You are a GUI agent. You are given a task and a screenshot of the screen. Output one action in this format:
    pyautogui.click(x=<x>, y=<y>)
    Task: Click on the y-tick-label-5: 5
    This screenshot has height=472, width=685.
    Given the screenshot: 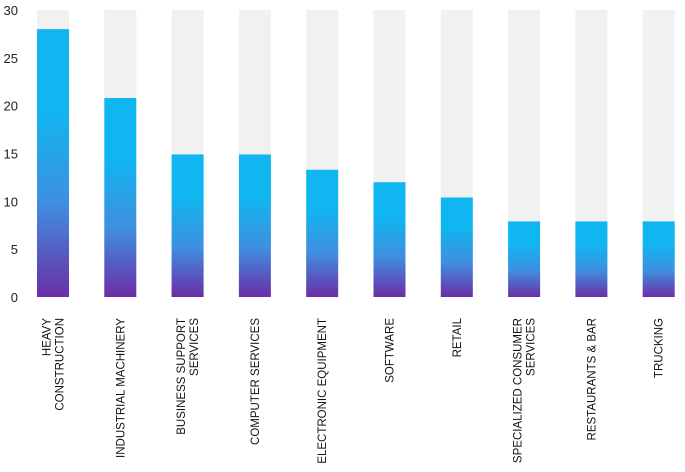 What is the action you would take?
    pyautogui.click(x=14, y=249)
    